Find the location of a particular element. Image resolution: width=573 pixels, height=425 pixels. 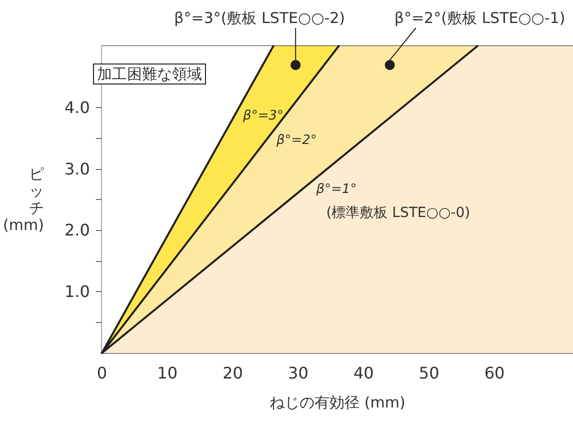

y-tick-label: 4.0 is located at coordinates (77, 107).